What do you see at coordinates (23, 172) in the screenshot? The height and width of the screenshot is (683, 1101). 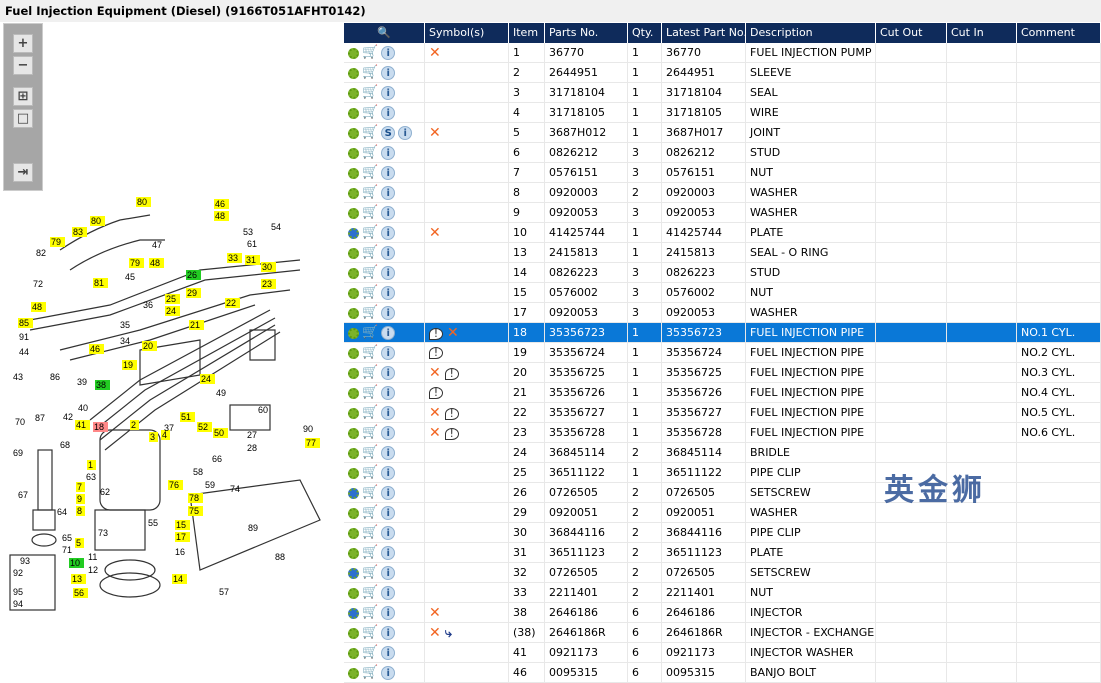 I see `export-button: ⇥` at bounding box center [23, 172].